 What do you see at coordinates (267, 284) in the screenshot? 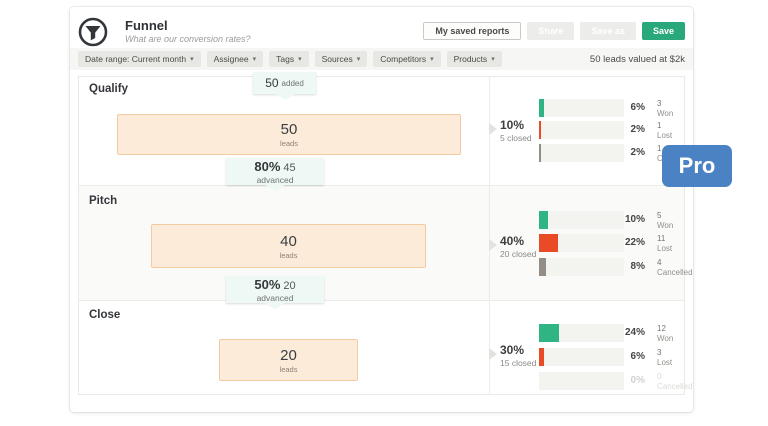
I see `advanced-percent: 50%` at bounding box center [267, 284].